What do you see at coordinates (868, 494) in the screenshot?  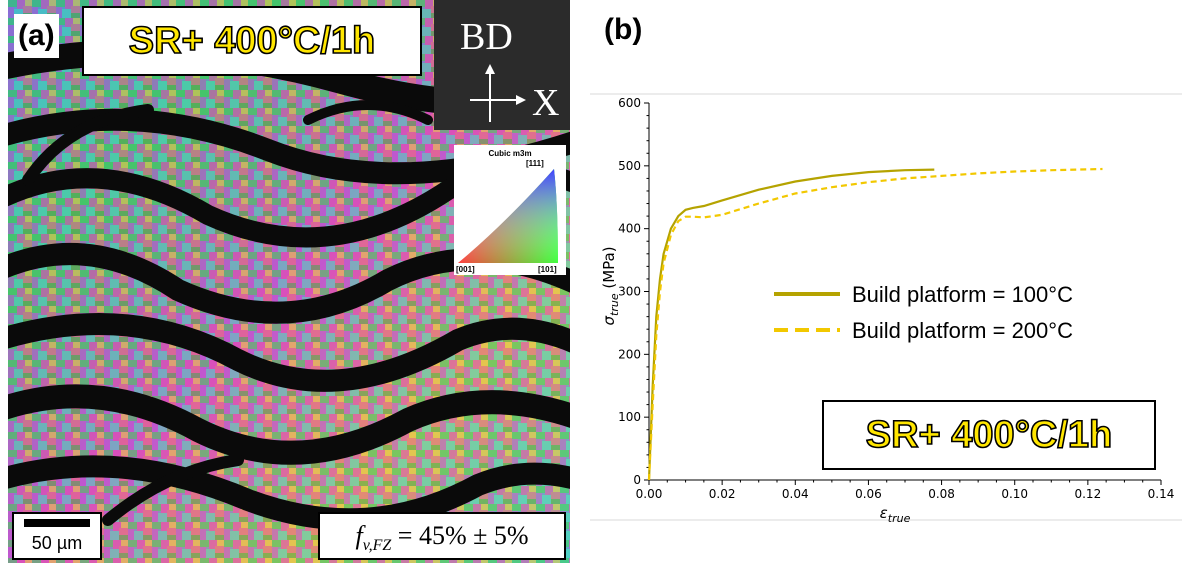 I see `x-tick-label: 0.06` at bounding box center [868, 494].